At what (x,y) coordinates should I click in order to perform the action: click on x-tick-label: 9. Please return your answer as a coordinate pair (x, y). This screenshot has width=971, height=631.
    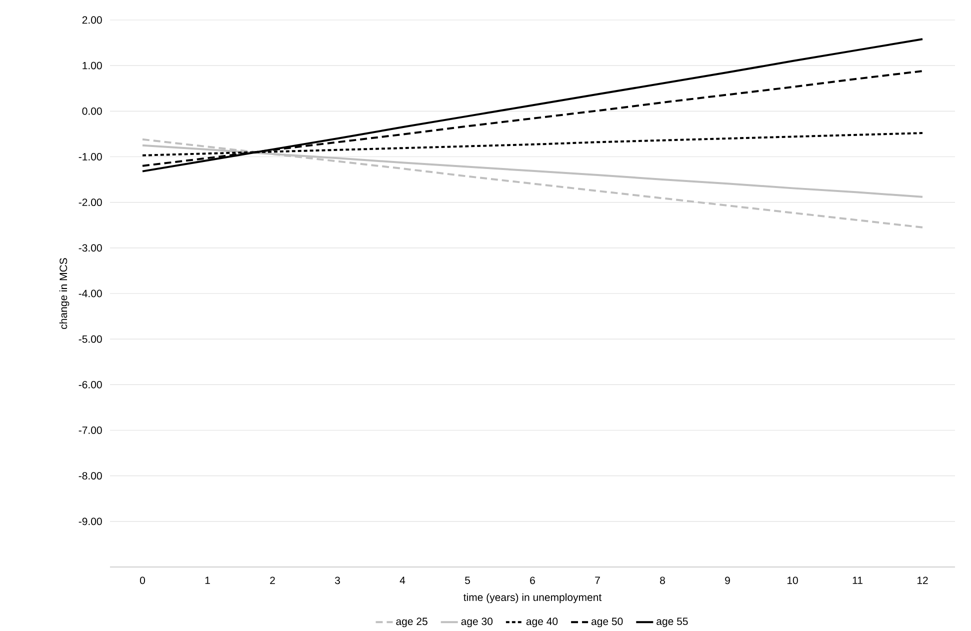
    Looking at the image, I should click on (727, 580).